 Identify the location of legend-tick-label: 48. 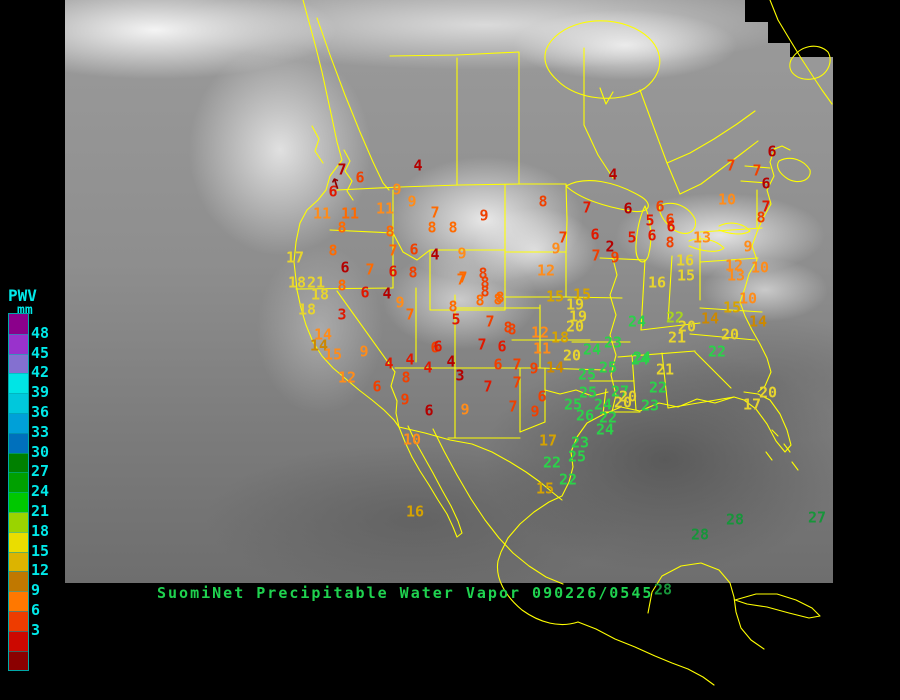
(40, 332).